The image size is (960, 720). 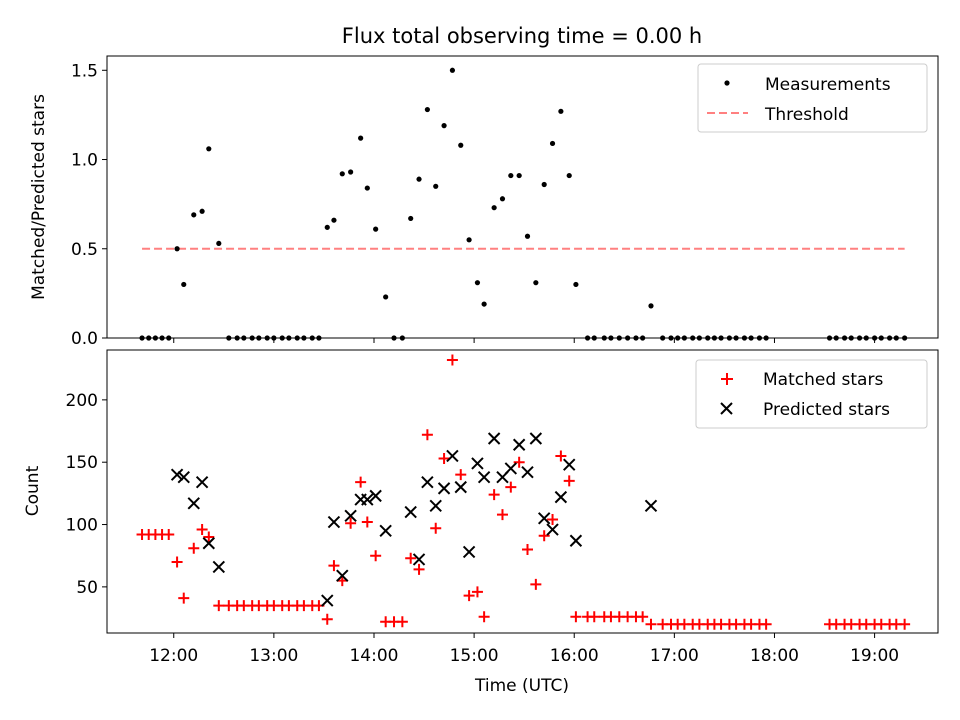 What do you see at coordinates (823, 380) in the screenshot?
I see `legend-matched-label: Matched stars` at bounding box center [823, 380].